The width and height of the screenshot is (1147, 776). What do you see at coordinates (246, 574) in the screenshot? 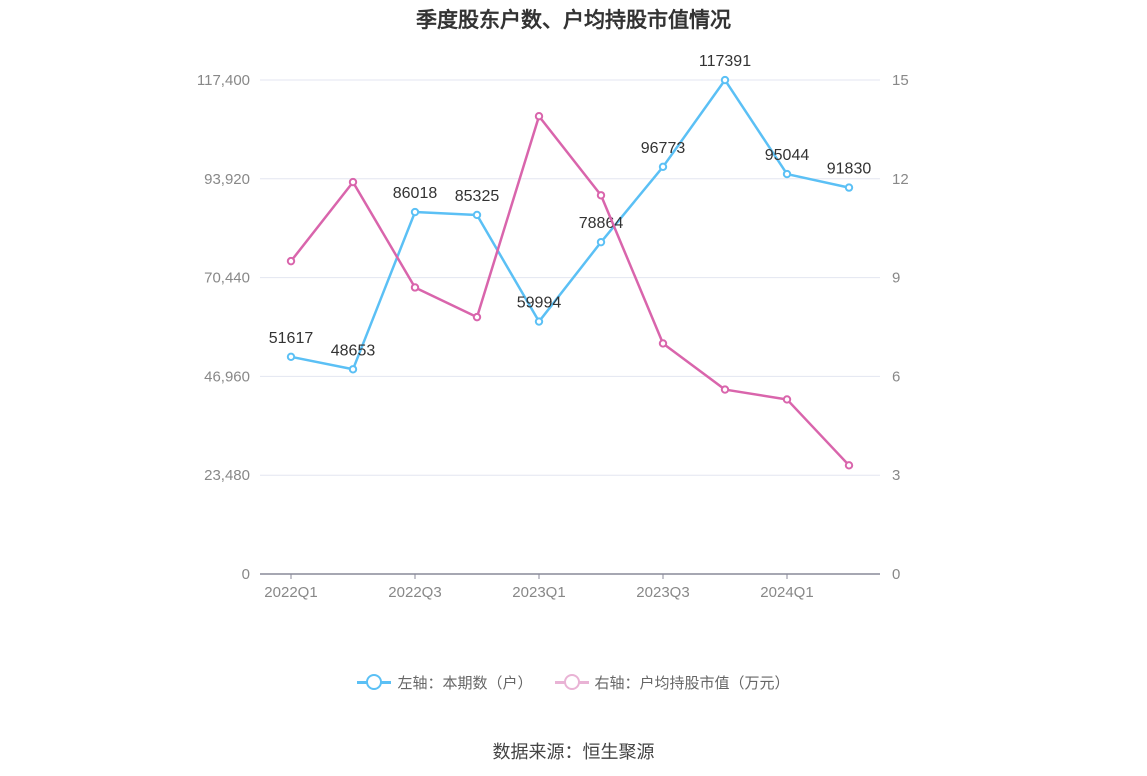
I see `left-axis-tick-label: 0` at bounding box center [246, 574].